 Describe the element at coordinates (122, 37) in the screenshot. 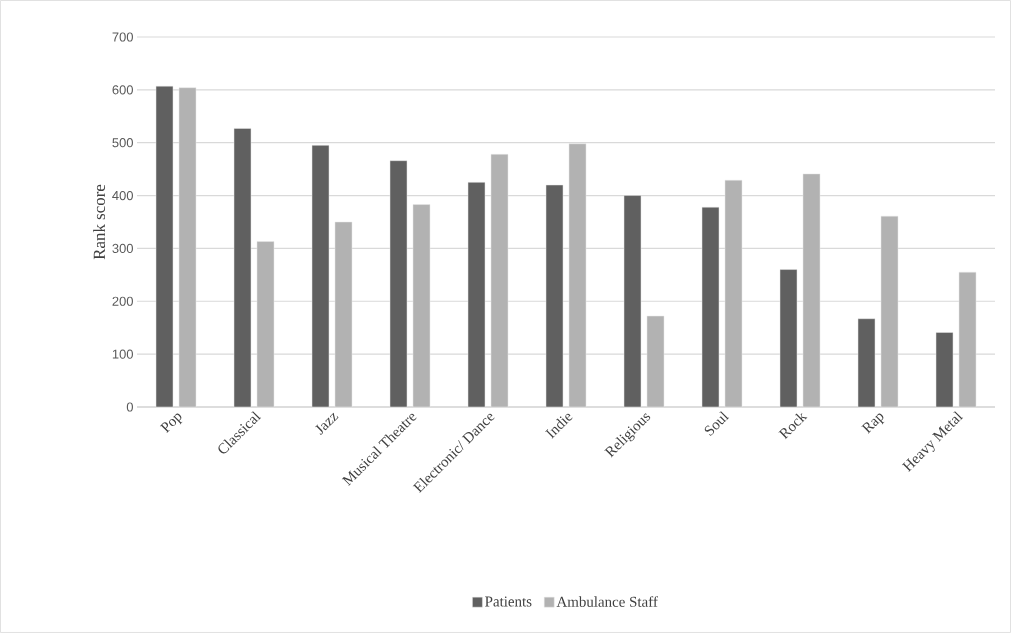

I see `y-tick-label: 700` at that location.